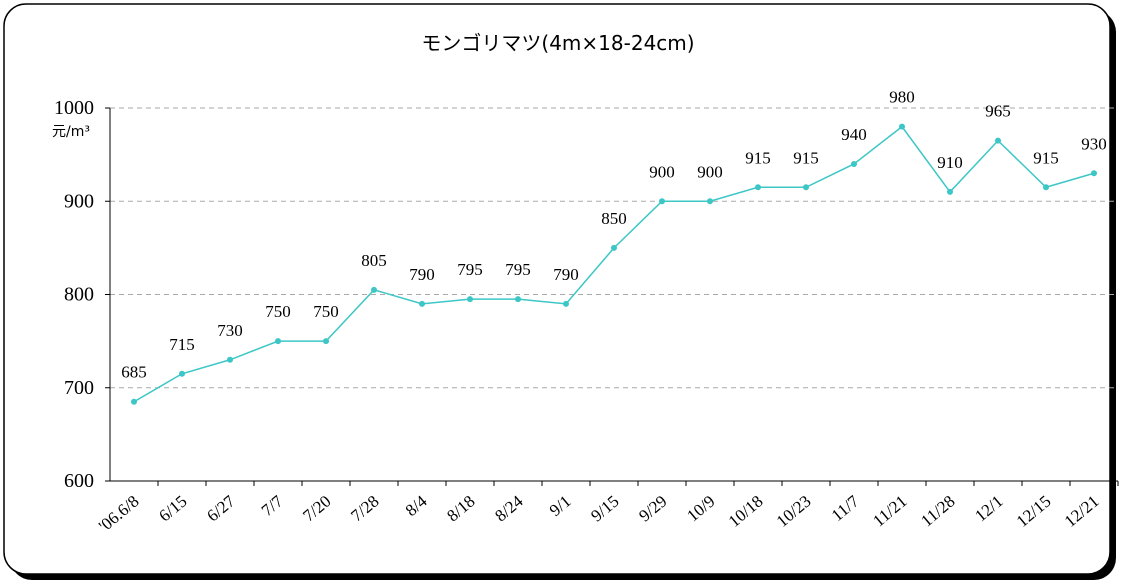 The width and height of the screenshot is (1121, 584). I want to click on data-label: 940, so click(854, 134).